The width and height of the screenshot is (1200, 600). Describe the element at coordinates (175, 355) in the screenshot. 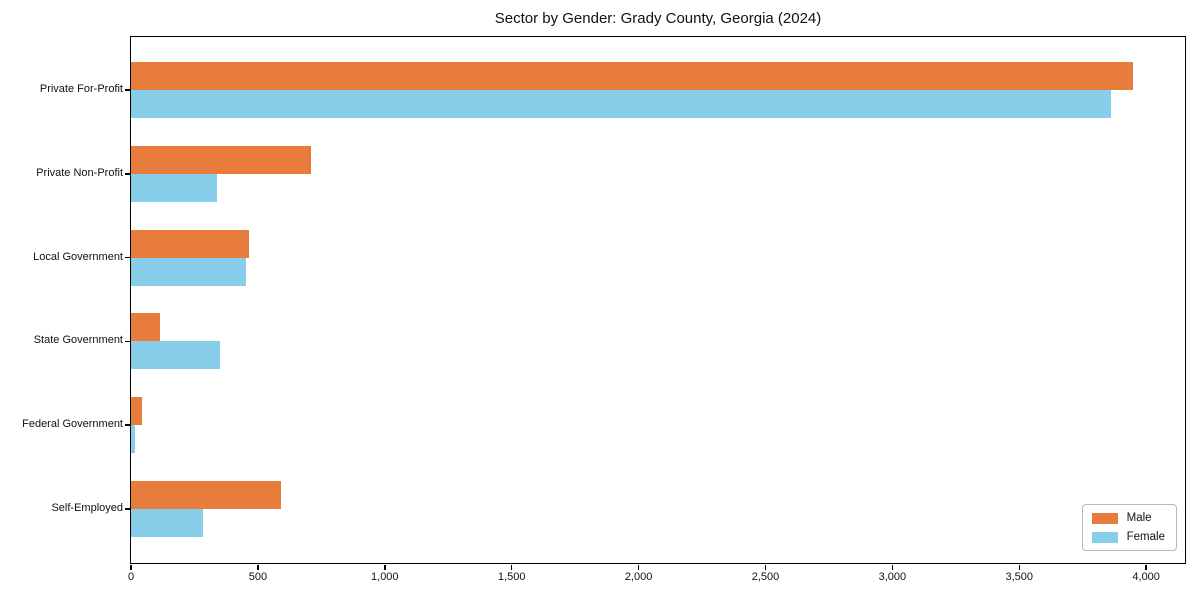

I see `bar-female-state-government` at that location.